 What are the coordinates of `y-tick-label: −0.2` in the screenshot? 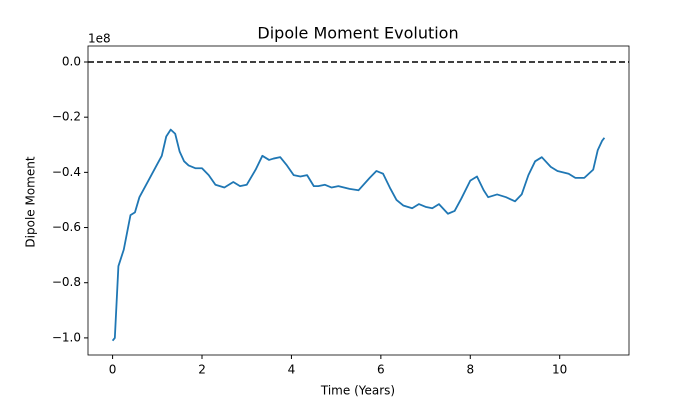 It's located at (66, 117).